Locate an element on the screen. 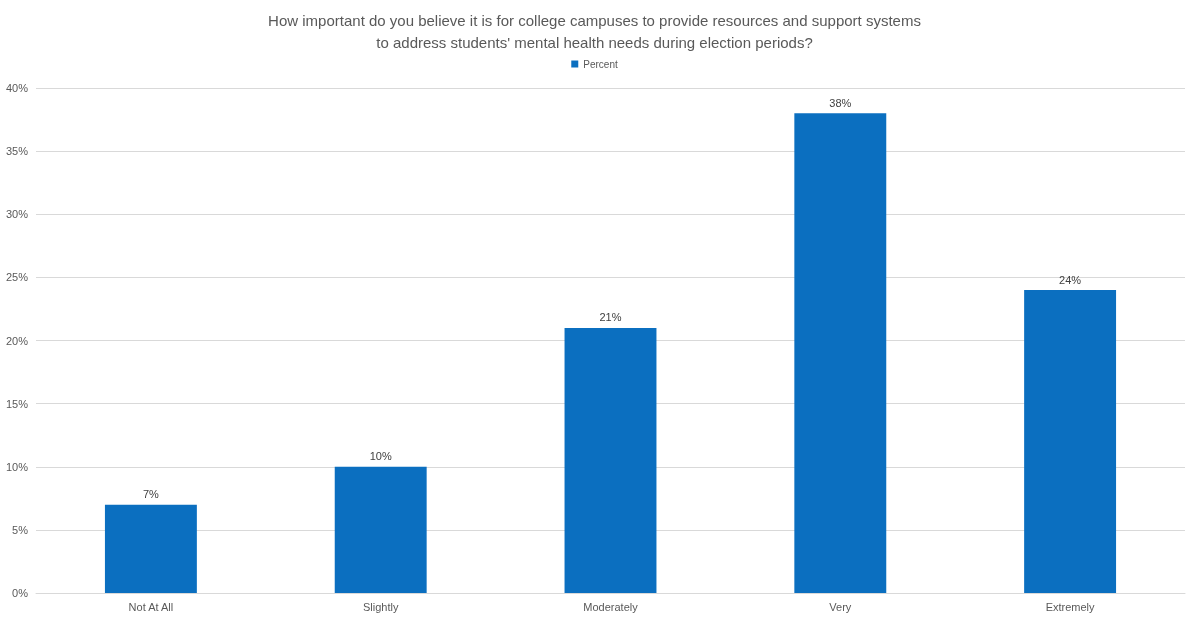 The width and height of the screenshot is (1189, 617). data-label: 38% is located at coordinates (840, 102).